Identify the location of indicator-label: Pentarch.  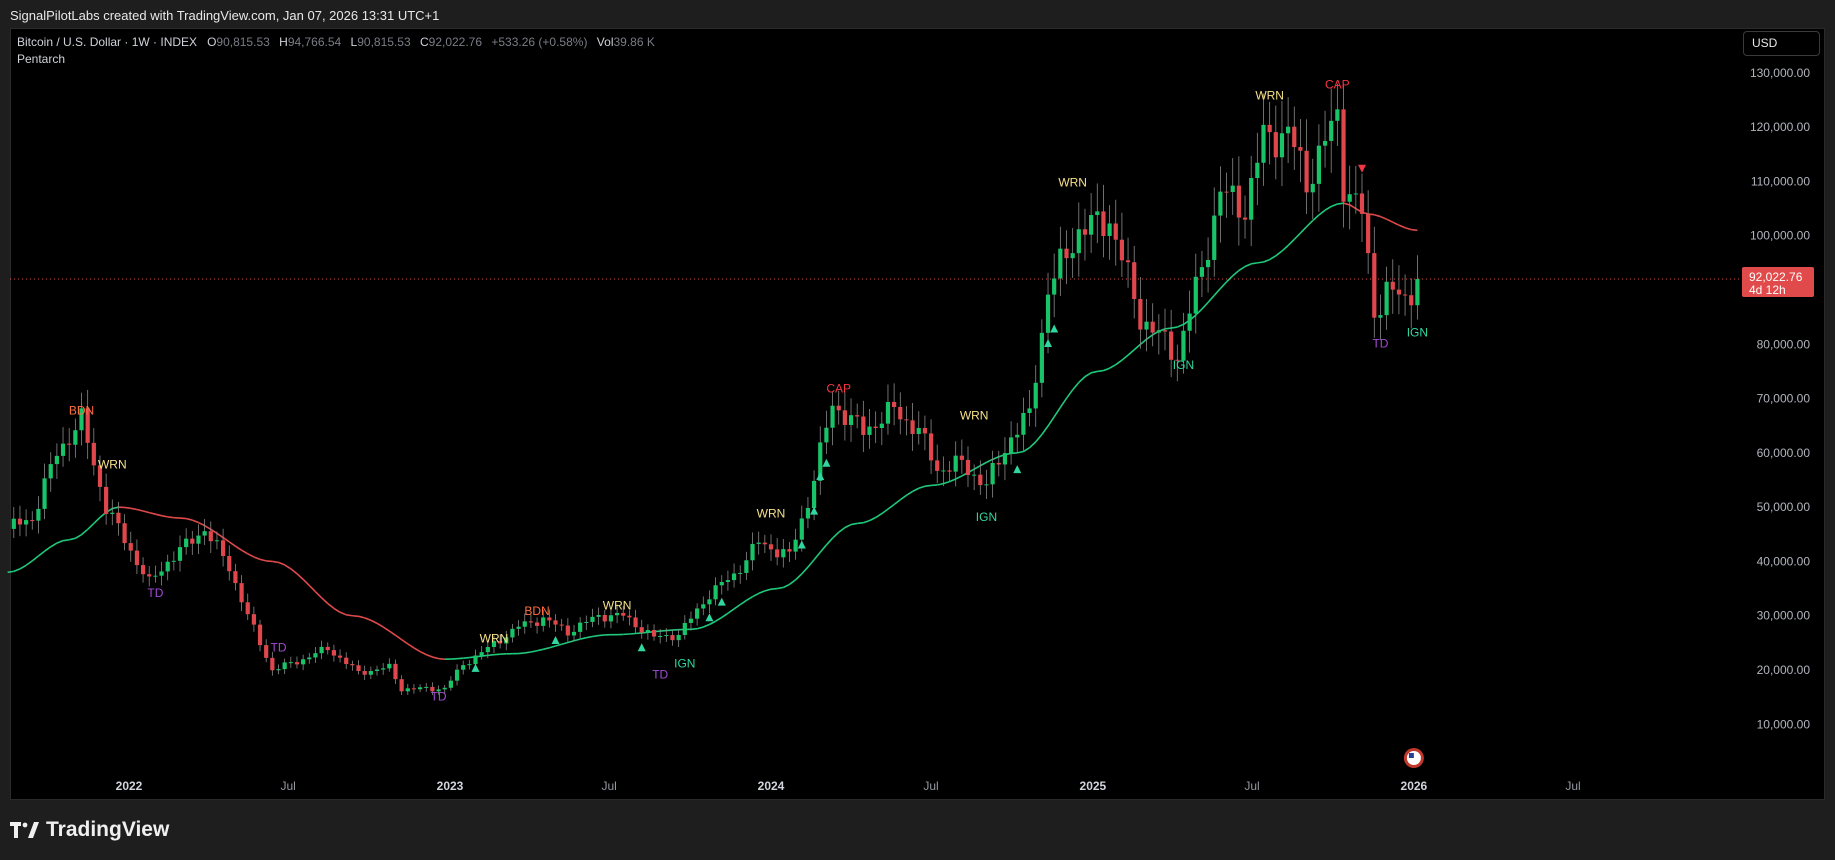
(41, 59).